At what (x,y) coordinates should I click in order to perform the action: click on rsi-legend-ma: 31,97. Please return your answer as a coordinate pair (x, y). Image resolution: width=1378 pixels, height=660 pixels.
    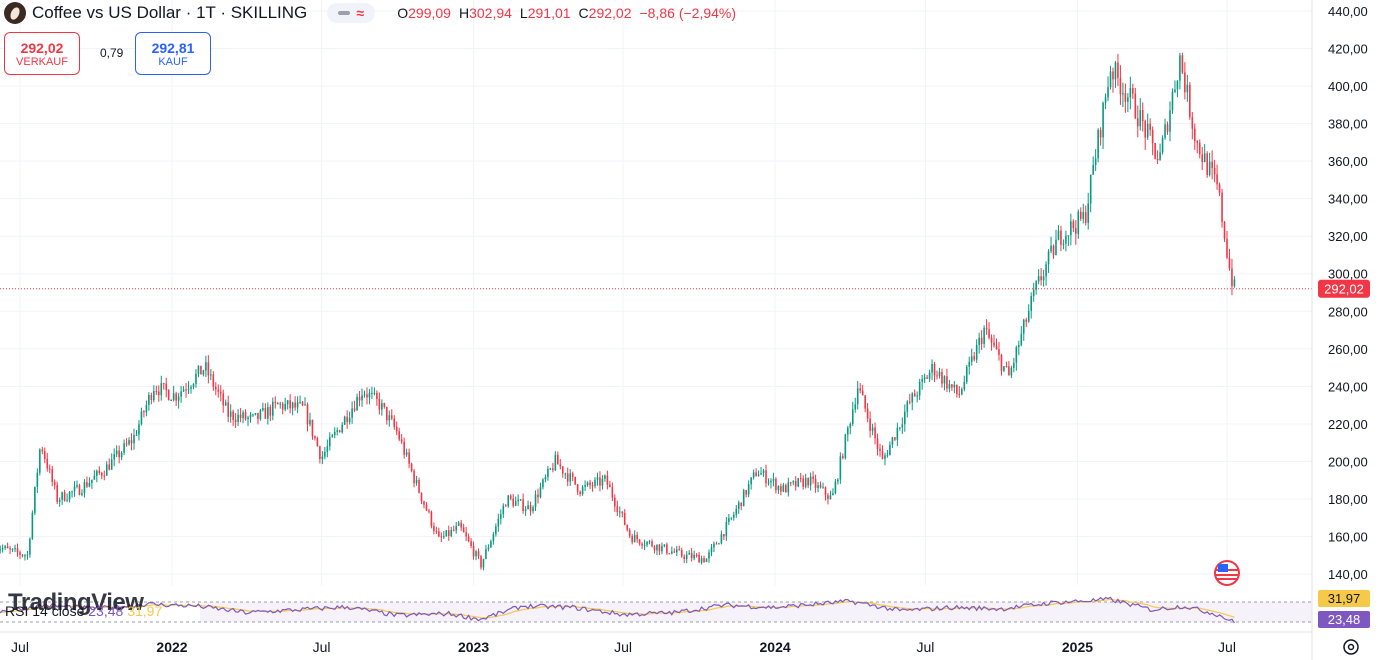
    Looking at the image, I should click on (145, 611).